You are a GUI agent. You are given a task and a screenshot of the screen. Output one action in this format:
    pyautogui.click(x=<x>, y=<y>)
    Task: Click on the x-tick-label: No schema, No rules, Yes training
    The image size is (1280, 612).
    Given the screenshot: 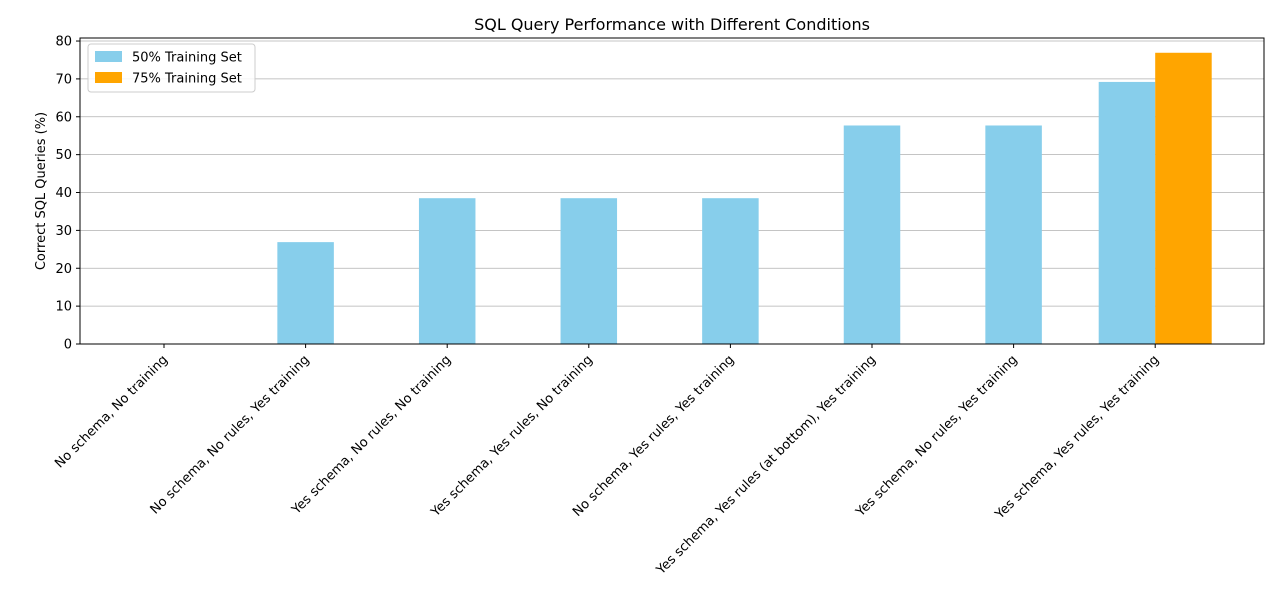 What is the action you would take?
    pyautogui.click(x=230, y=434)
    